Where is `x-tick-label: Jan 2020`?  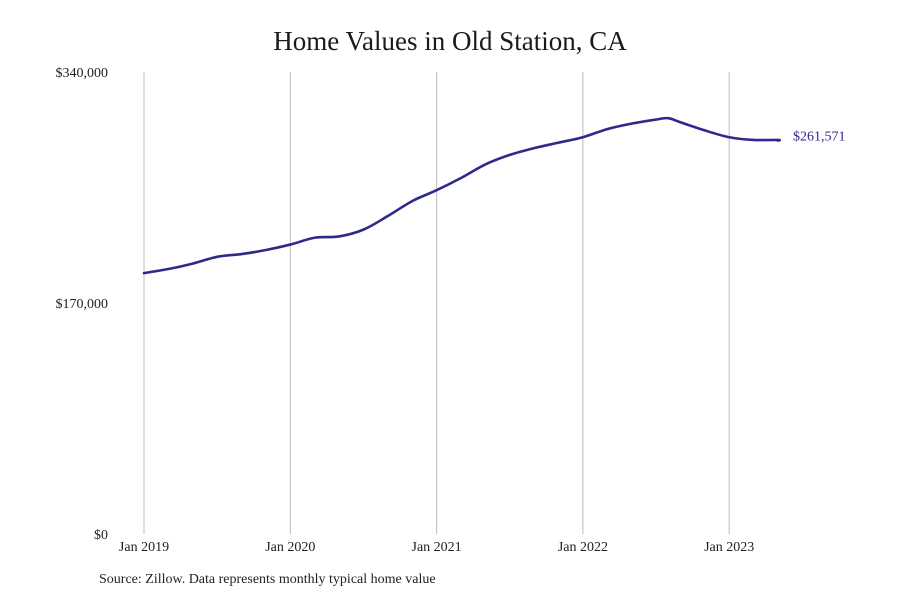
x-tick-label: Jan 2020 is located at coordinates (290, 547).